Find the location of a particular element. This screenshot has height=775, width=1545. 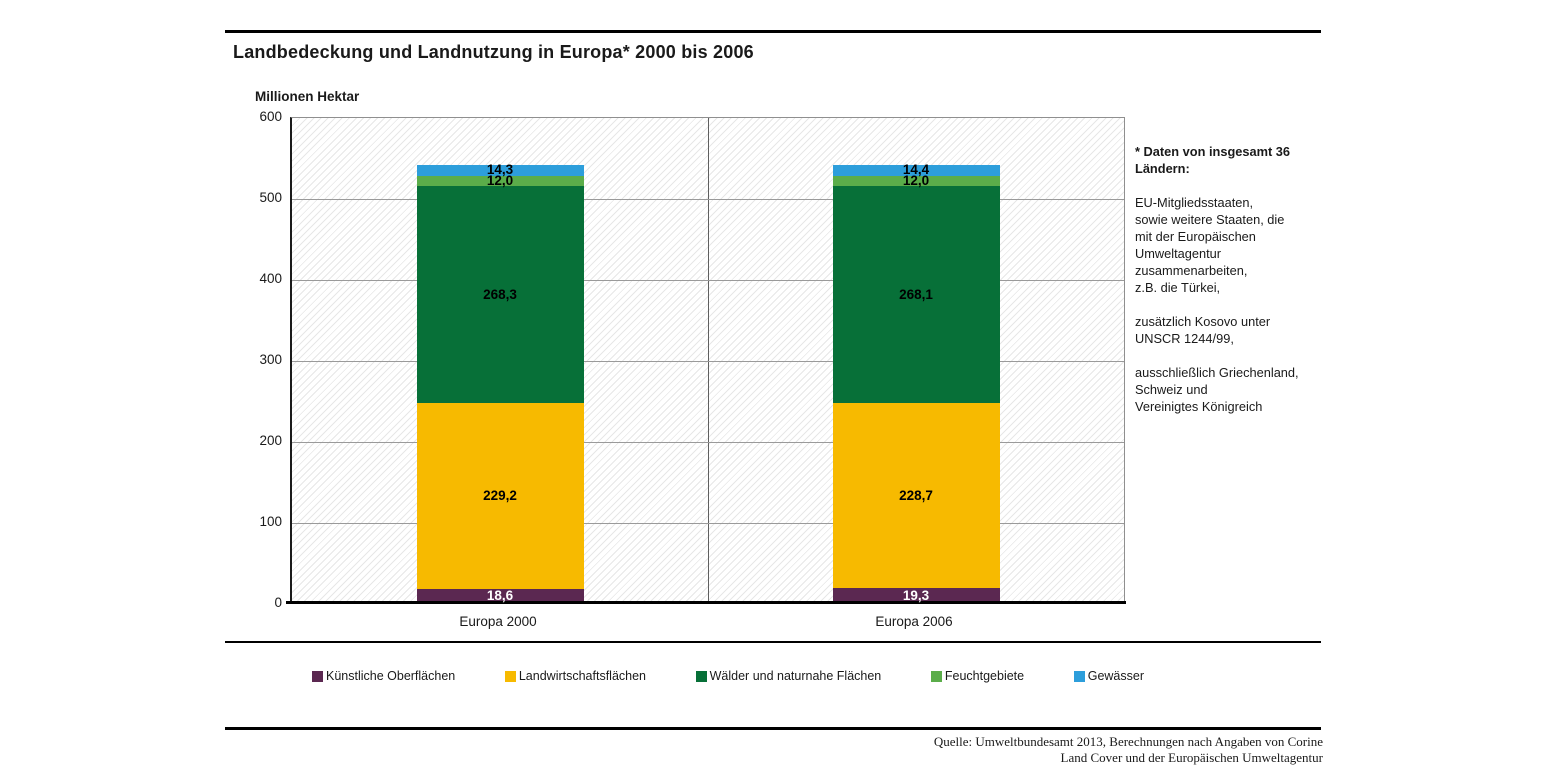

legend-label: Gewässer is located at coordinates (1115, 676).